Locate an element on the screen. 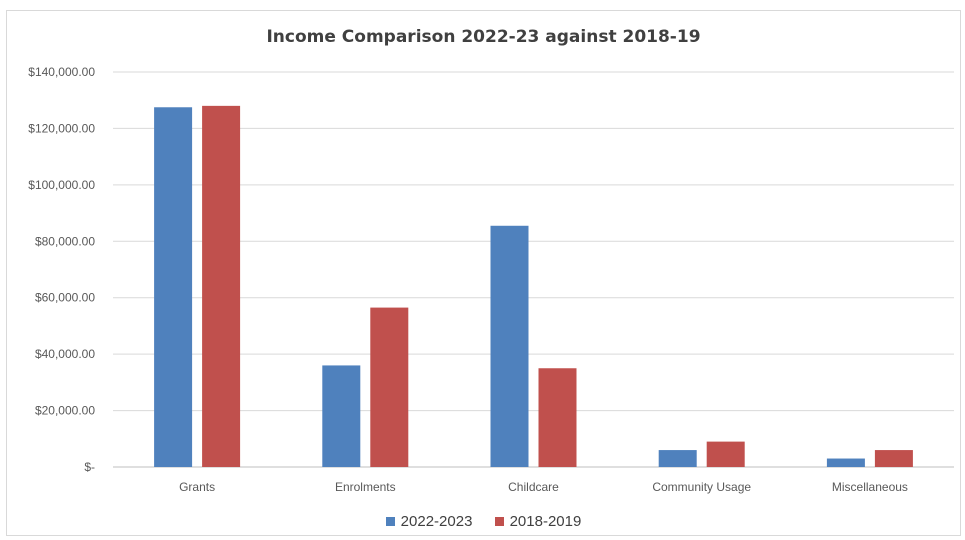  bar-enrolments-2022-2023 is located at coordinates (341, 416).